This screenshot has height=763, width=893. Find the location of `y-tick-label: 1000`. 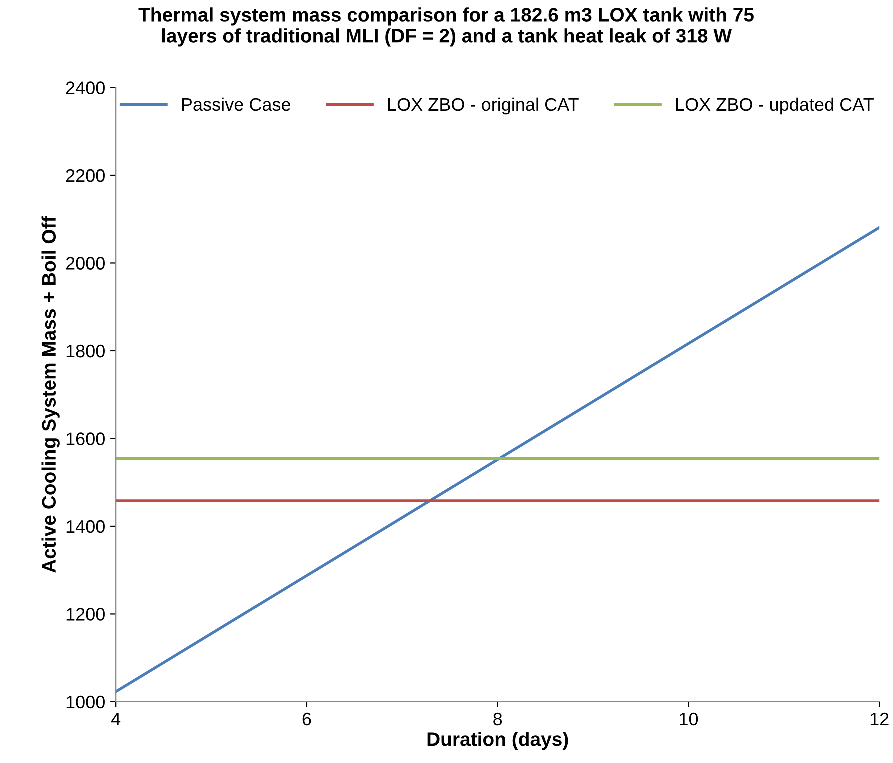

y-tick-label: 1000 is located at coordinates (85, 702).